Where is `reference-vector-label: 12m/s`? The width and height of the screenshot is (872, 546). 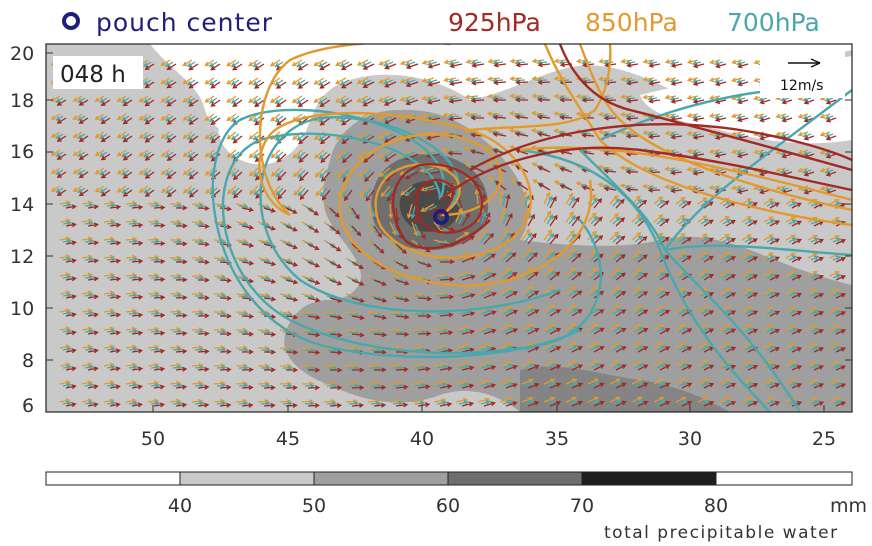
reference-vector-label: 12m/s is located at coordinates (801, 86).